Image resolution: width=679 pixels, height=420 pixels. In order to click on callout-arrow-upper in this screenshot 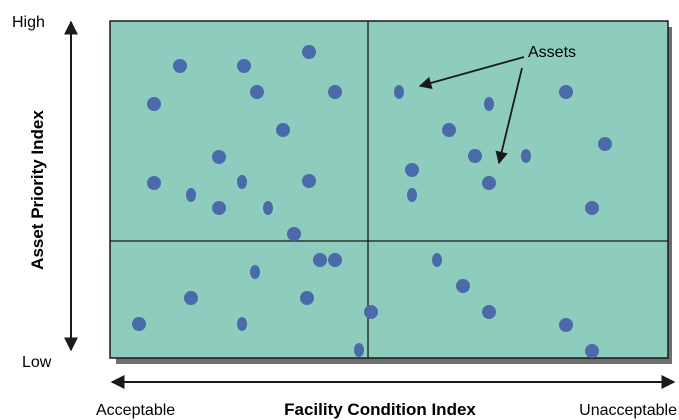, I will do `click(471, 73)`.